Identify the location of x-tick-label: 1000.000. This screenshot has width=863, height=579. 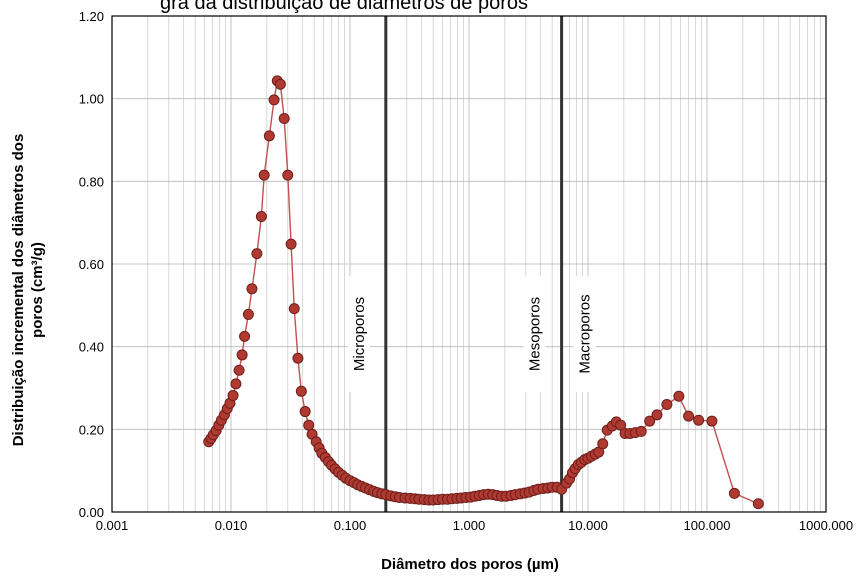
(826, 525).